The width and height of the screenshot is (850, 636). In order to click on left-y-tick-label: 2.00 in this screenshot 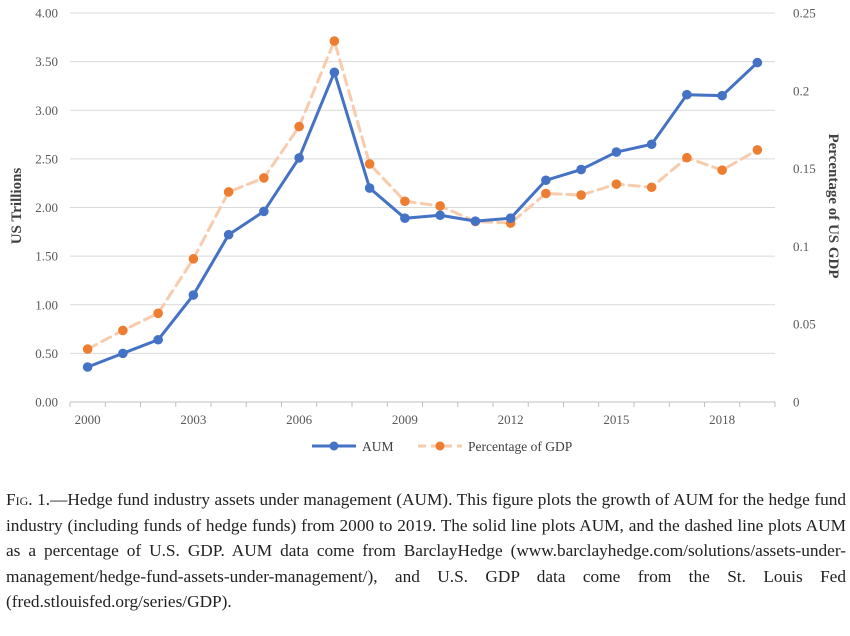, I will do `click(46, 207)`.